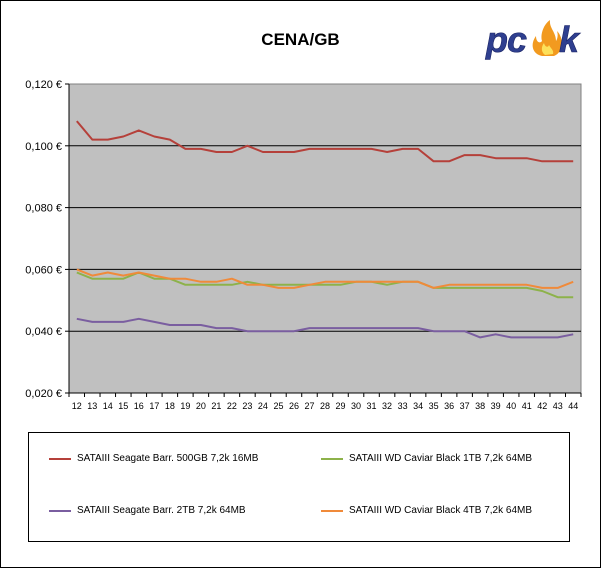 This screenshot has height=568, width=601. Describe the element at coordinates (60, 510) in the screenshot. I see `legend-swatch-seagate-2tb` at that location.